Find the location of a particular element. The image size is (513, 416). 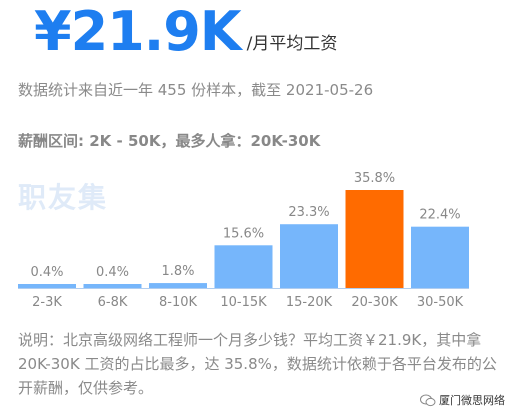

x-tick-label: 30-50K is located at coordinates (440, 302).